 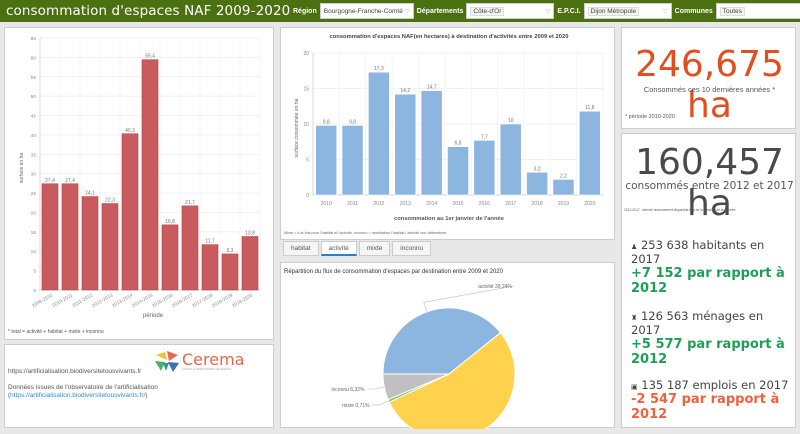 I want to click on x-tick-label: 2009-2010, so click(x=42, y=300).